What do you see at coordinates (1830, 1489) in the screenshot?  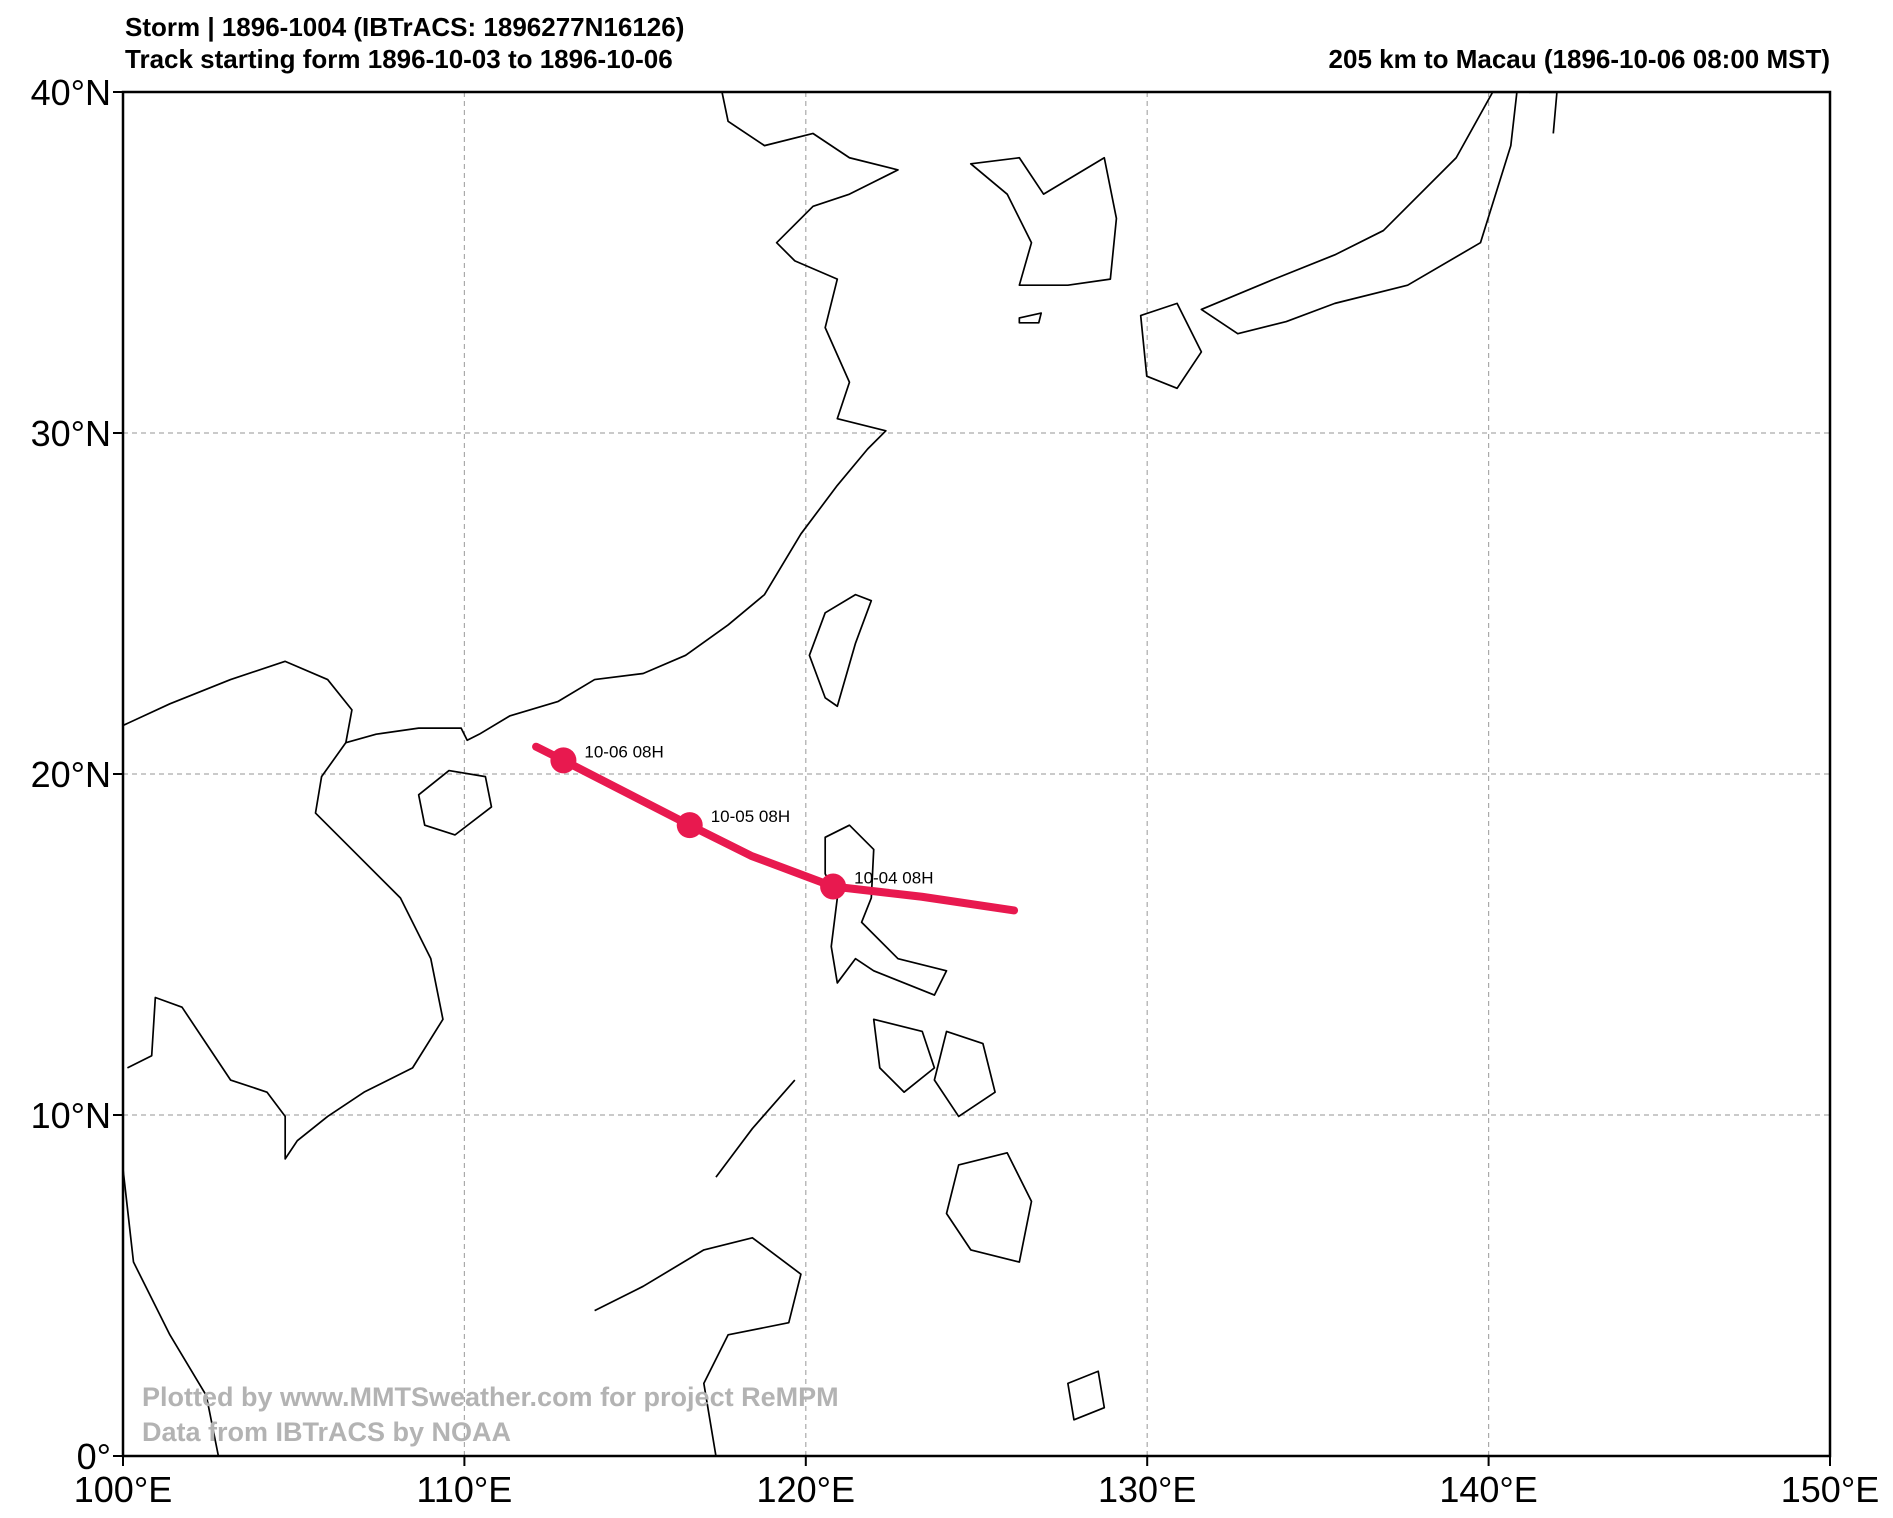 I see `x-tick-label: 150°E` at bounding box center [1830, 1489].